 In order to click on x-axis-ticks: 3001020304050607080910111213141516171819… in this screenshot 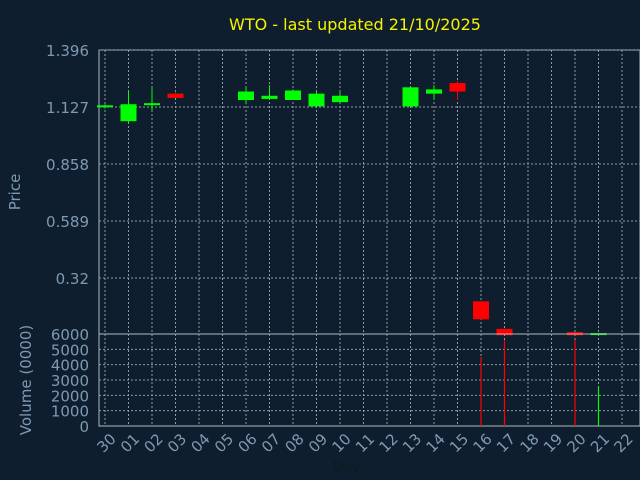, I will do `click(365, 443)`.